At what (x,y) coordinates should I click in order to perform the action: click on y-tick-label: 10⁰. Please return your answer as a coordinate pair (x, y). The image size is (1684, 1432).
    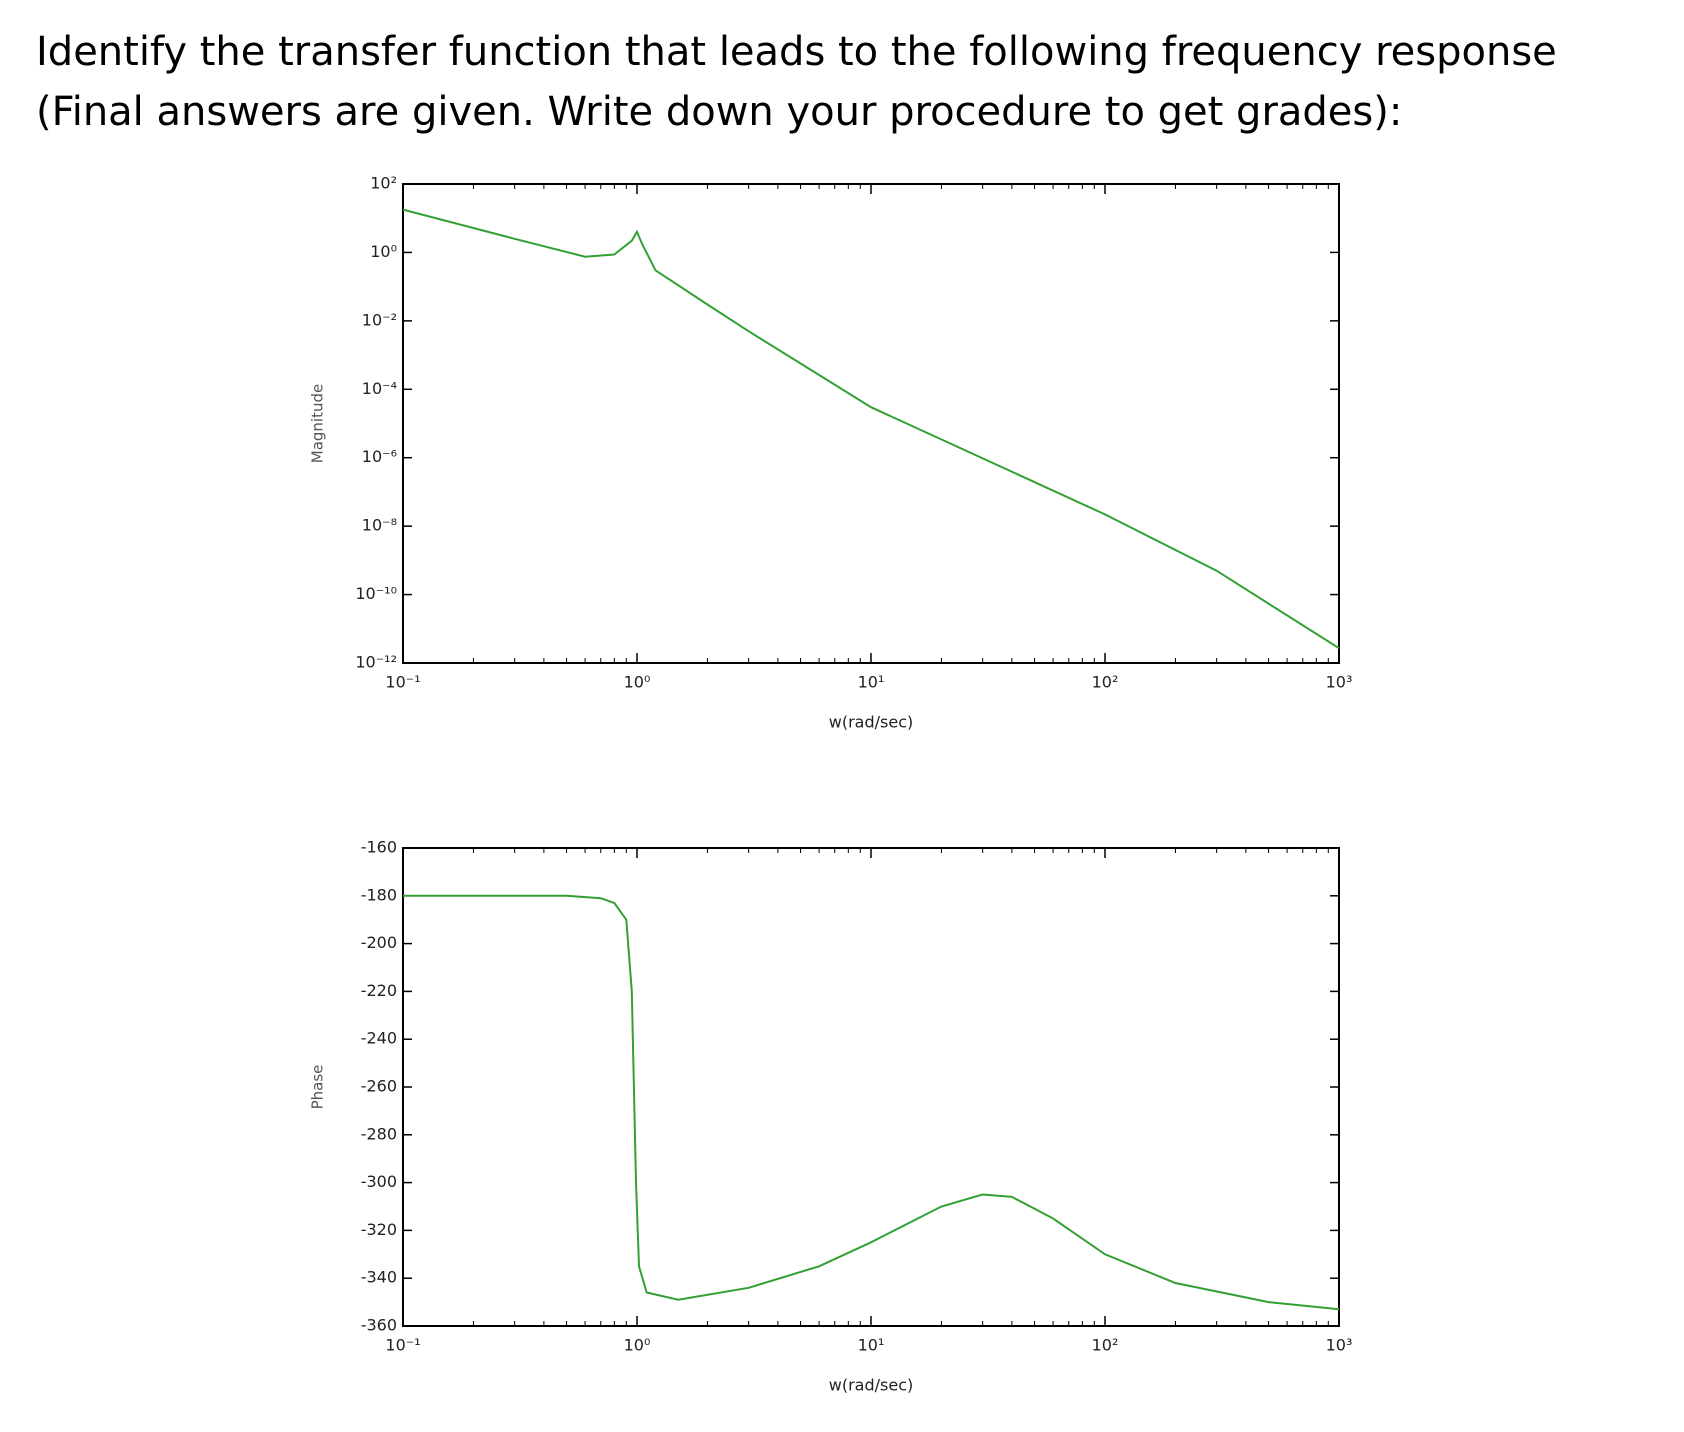
    Looking at the image, I should click on (383, 251).